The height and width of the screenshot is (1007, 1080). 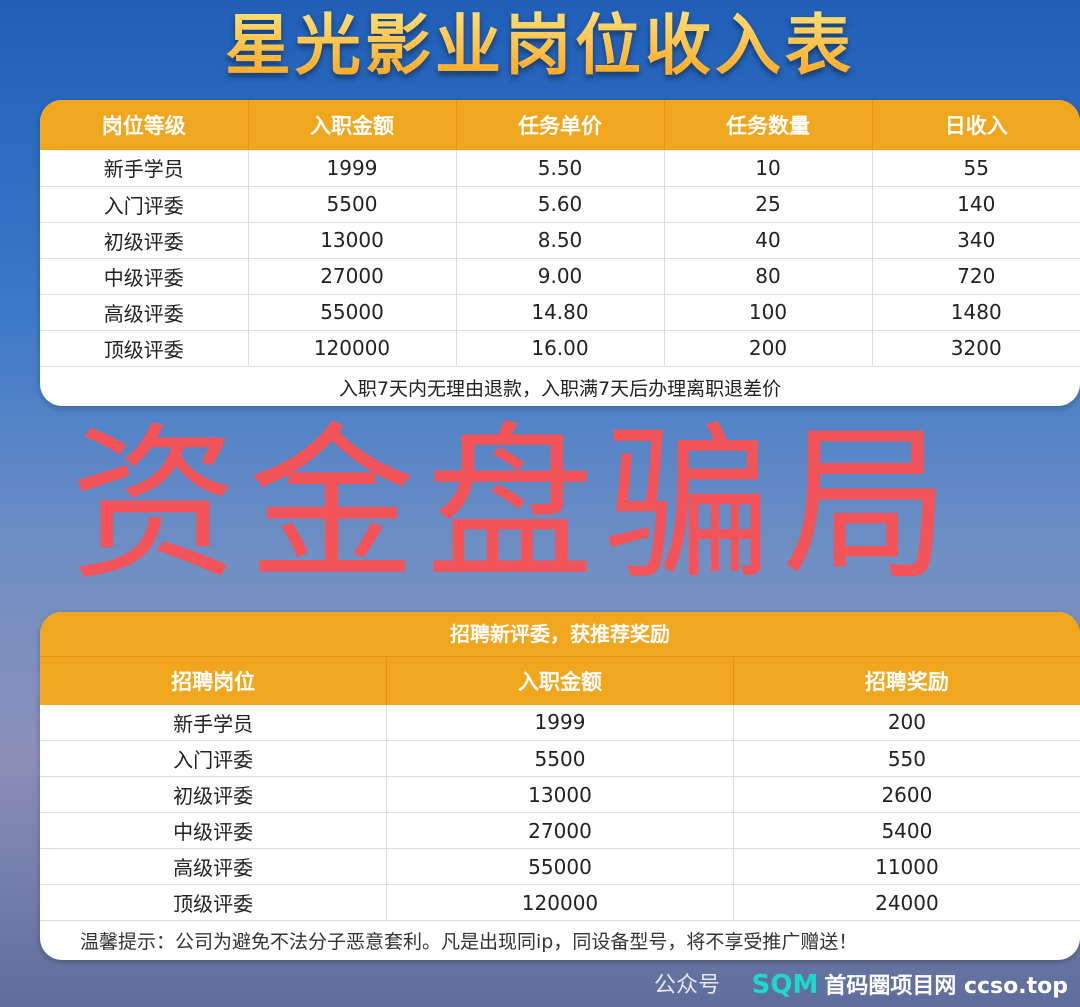 I want to click on table-cell: 720, so click(x=976, y=276).